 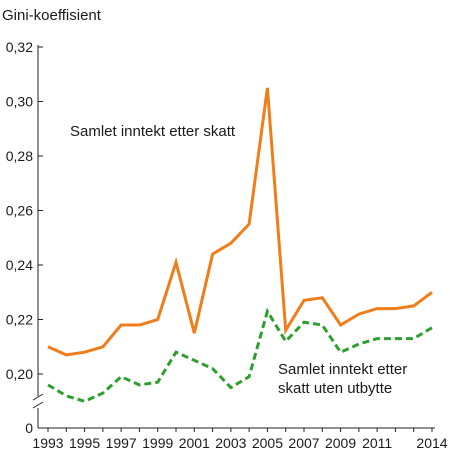 What do you see at coordinates (19, 374) in the screenshot?
I see `y-tick-label: 0,20` at bounding box center [19, 374].